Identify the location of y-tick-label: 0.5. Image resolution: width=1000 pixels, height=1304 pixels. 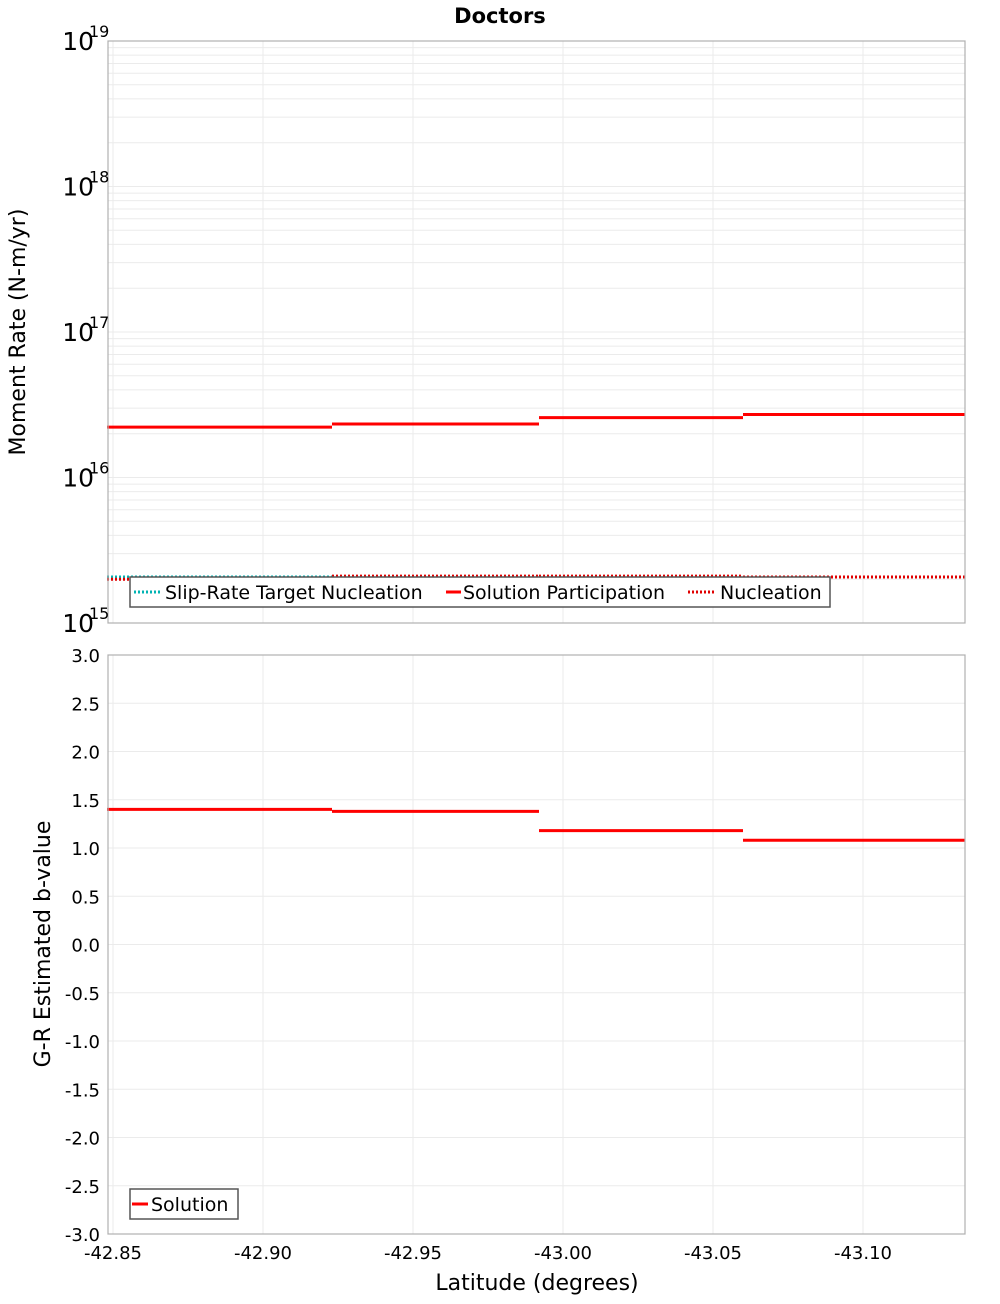
(85, 897).